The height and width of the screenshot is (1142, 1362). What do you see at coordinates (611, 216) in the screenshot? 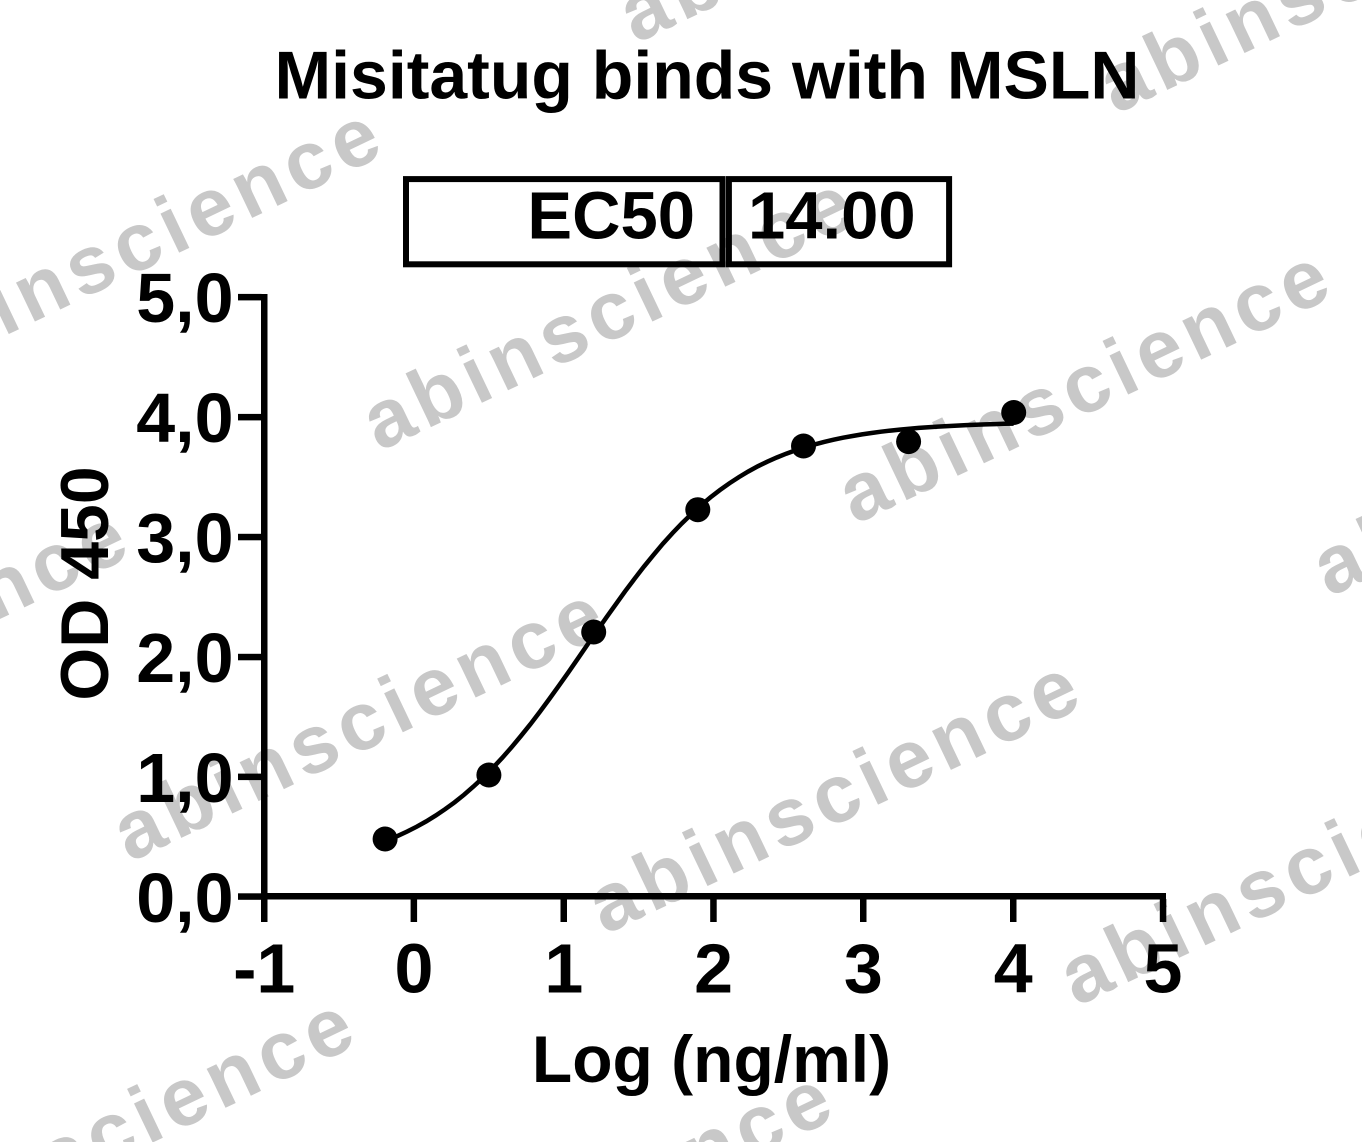
I see `svg-text: EC50` at bounding box center [611, 216].